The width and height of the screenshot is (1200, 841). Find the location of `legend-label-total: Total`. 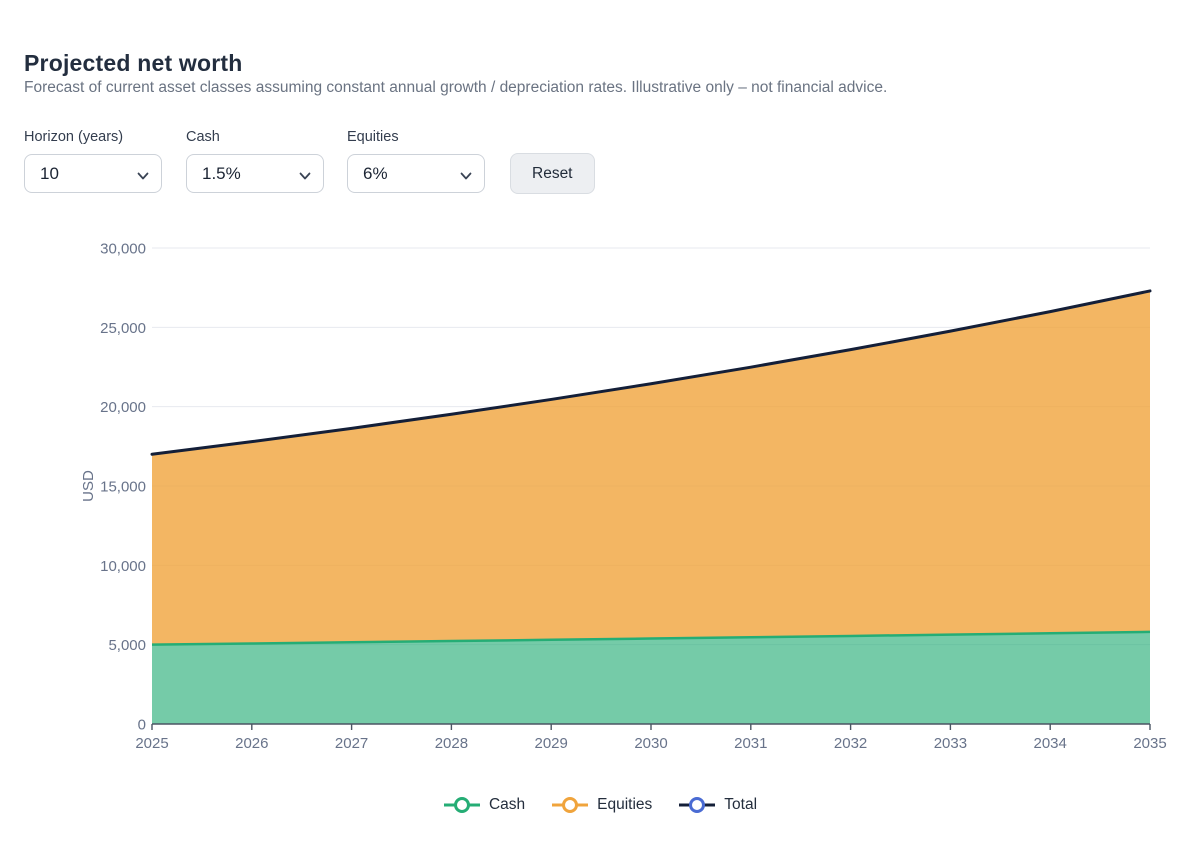

legend-label-total: Total is located at coordinates (741, 804).